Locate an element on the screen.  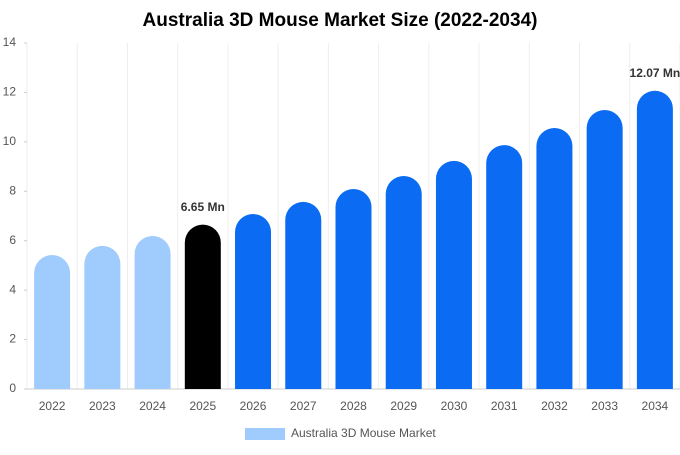
value-label: 6.65 Mn is located at coordinates (203, 207).